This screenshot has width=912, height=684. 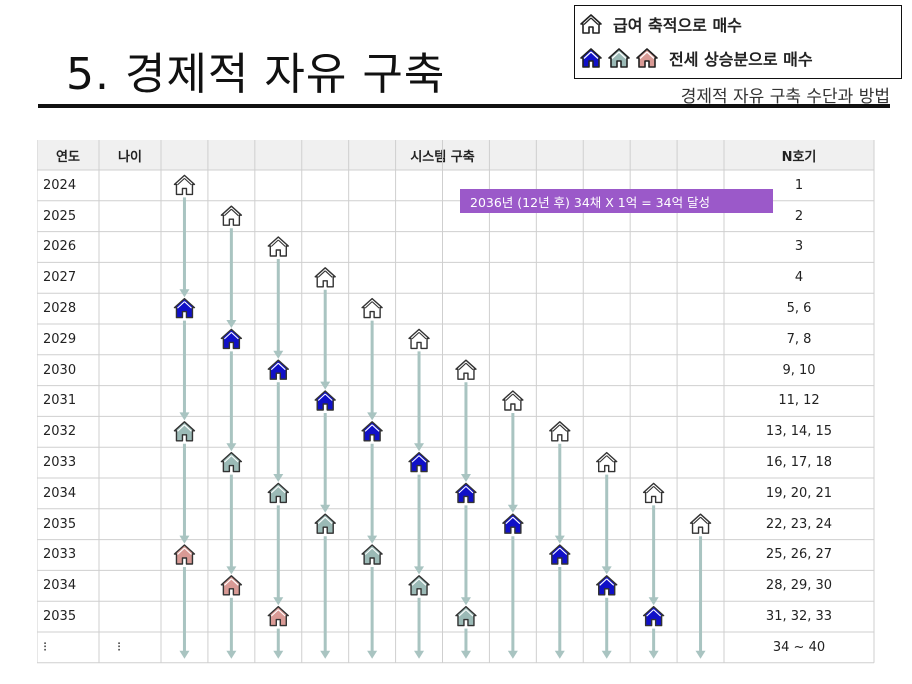 I want to click on n-units-cell: 31, 32, 33, so click(x=799, y=617).